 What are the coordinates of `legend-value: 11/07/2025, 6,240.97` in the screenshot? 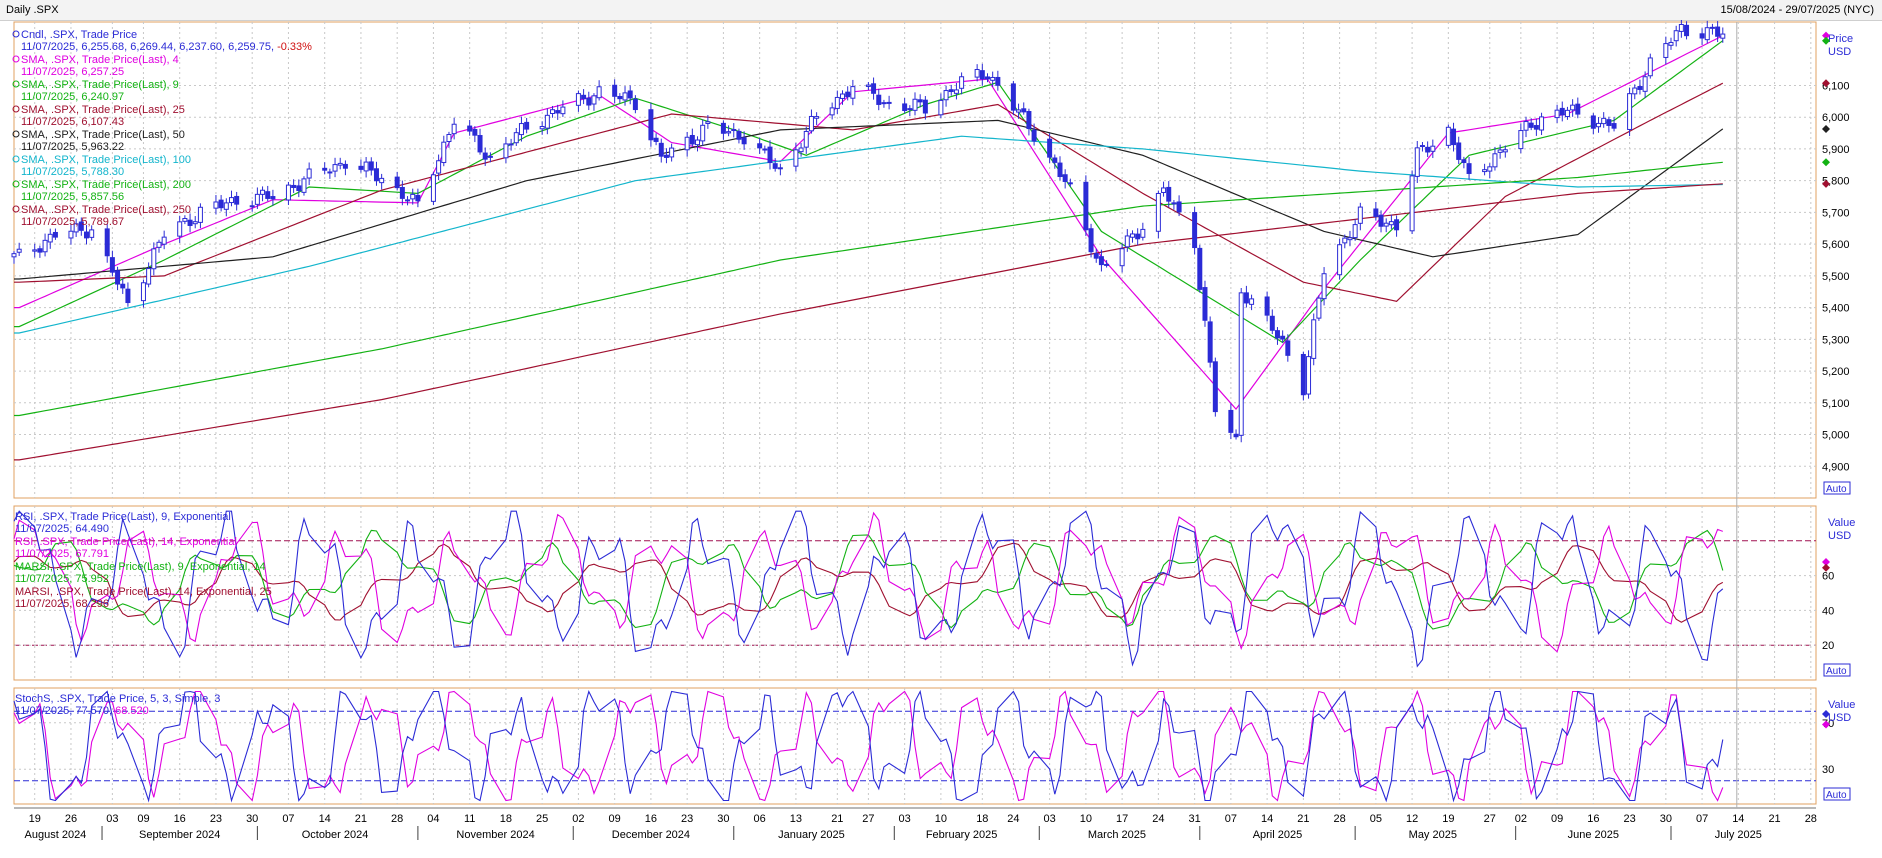 It's located at (72, 97).